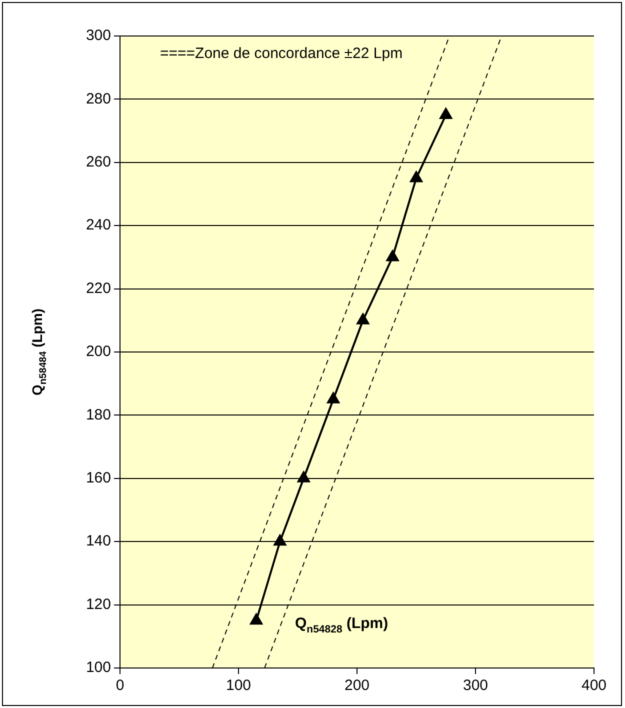  Describe the element at coordinates (98, 35) in the screenshot. I see `y-tick-label: 300` at that location.